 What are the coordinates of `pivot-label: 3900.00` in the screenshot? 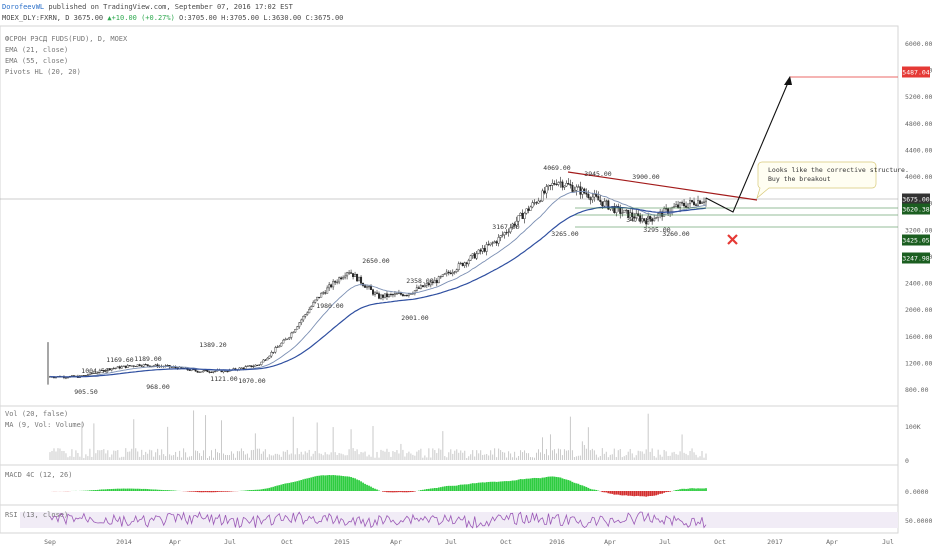 It's located at (645, 177).